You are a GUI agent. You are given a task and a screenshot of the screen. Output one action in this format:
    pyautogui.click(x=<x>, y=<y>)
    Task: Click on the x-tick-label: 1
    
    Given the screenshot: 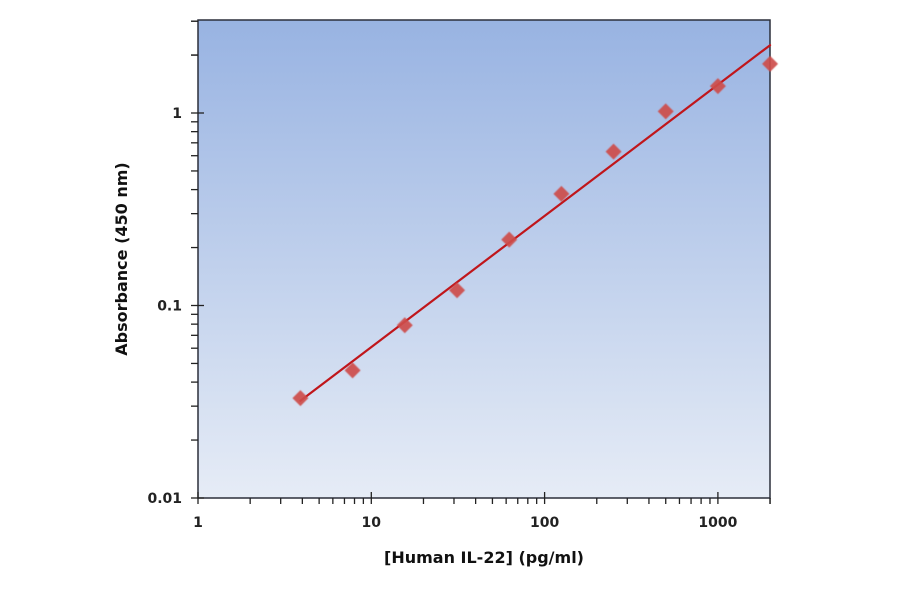 What is the action you would take?
    pyautogui.click(x=198, y=523)
    